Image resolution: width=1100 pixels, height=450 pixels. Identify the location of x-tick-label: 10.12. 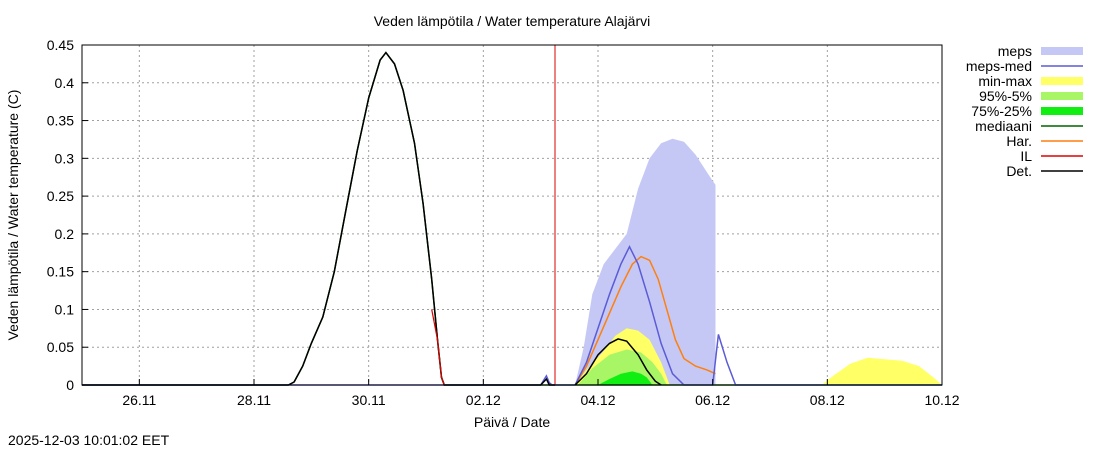
(941, 400).